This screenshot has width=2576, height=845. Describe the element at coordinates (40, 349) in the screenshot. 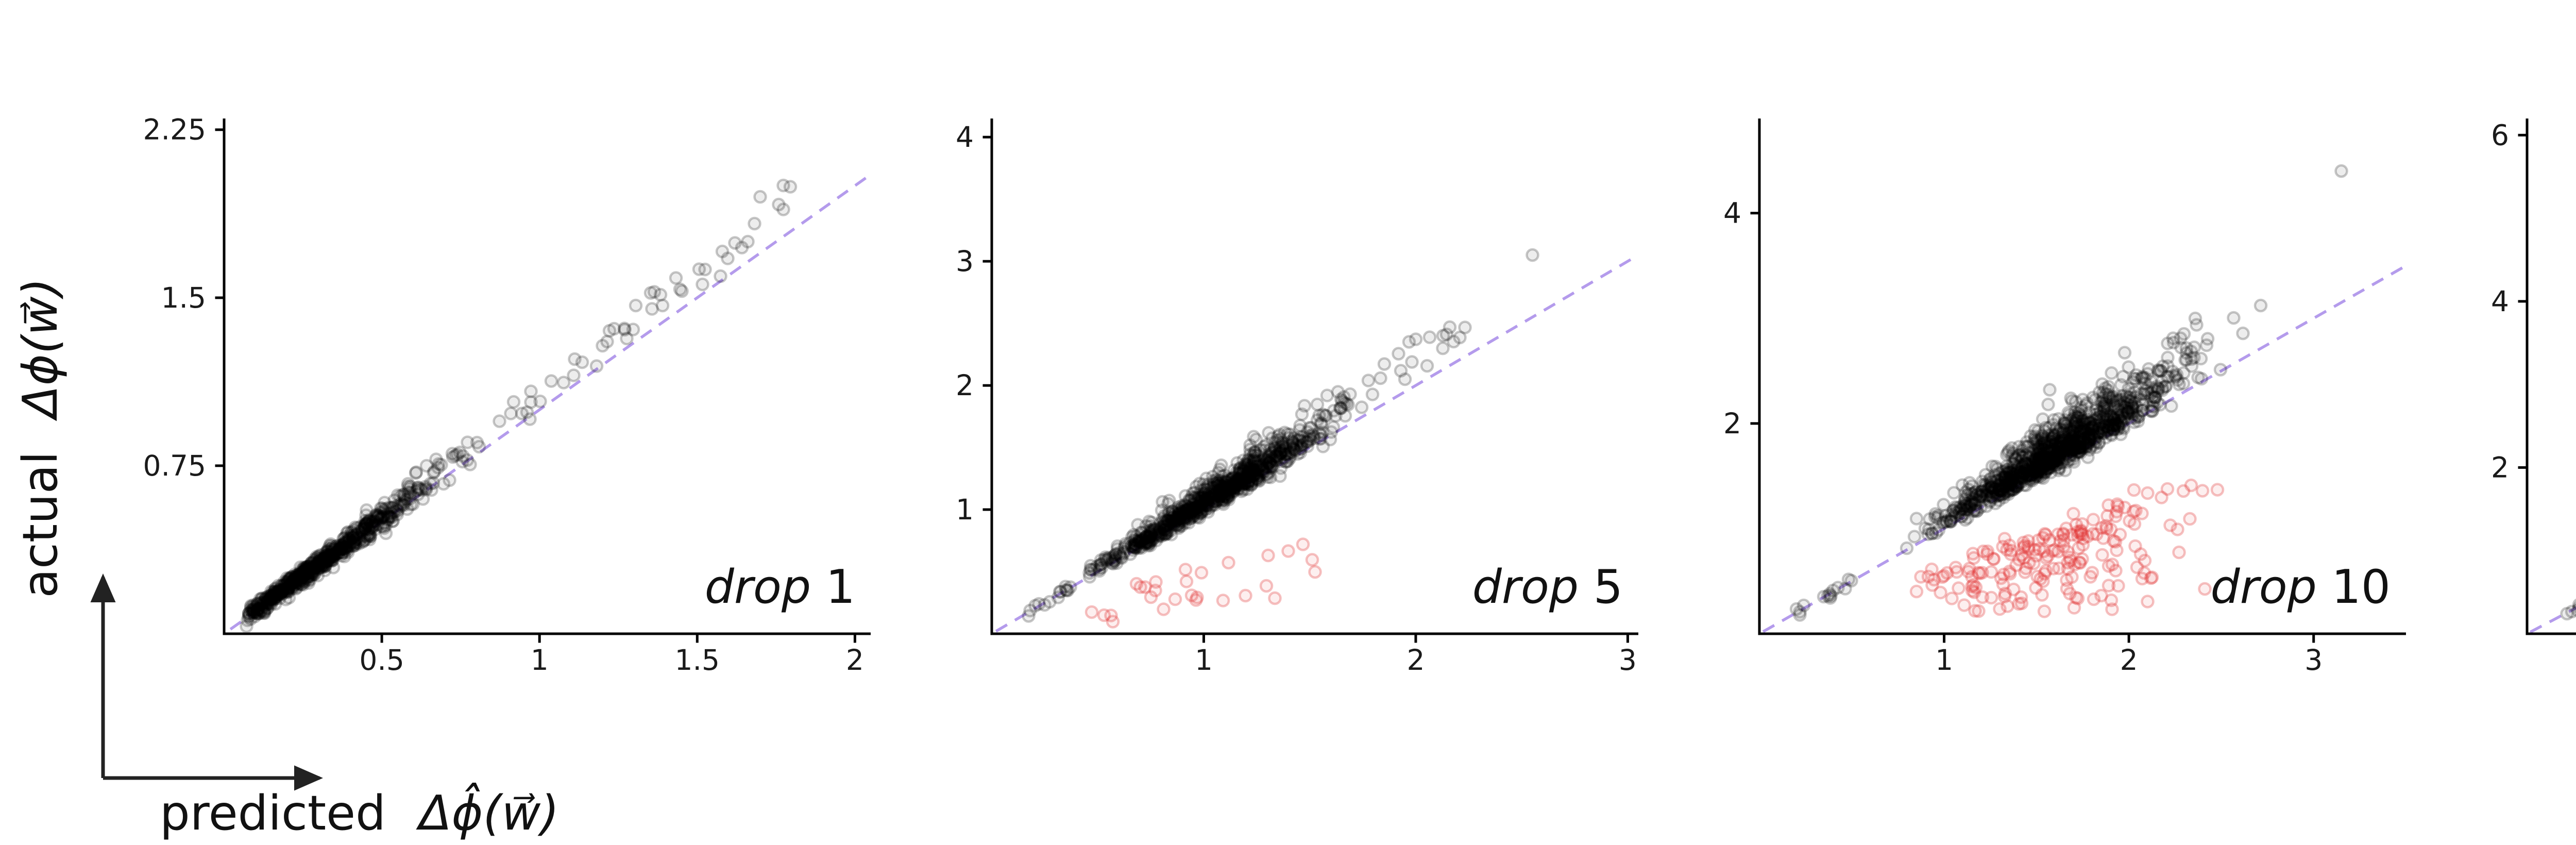

I see `y-axis-label-math: Δϕ(w⃗)` at that location.